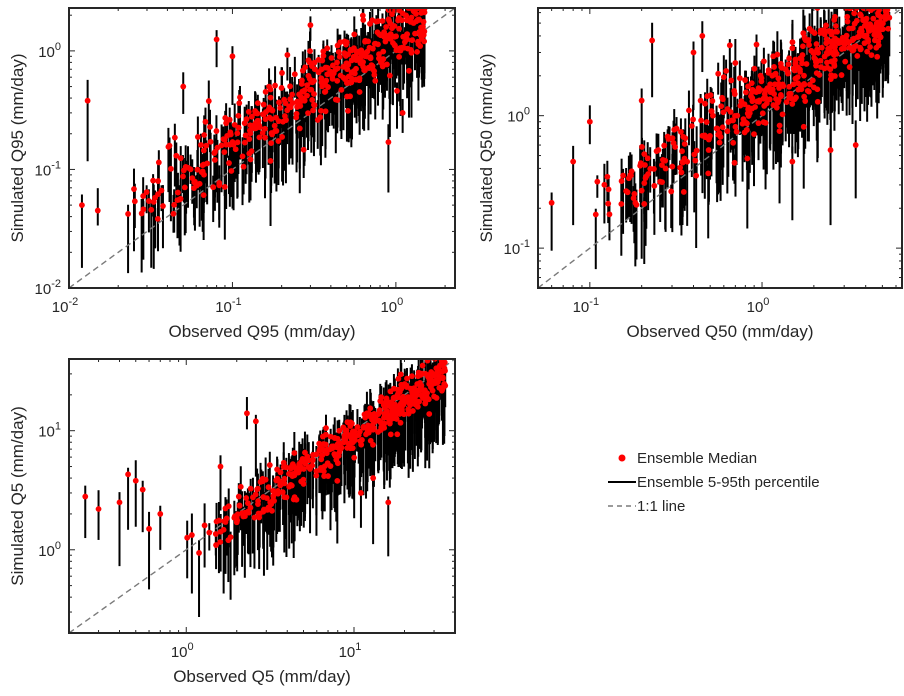 This screenshot has width=904, height=696. What do you see at coordinates (48, 169) in the screenshot?
I see `y-tick-label: 10⁻¹` at bounding box center [48, 169].